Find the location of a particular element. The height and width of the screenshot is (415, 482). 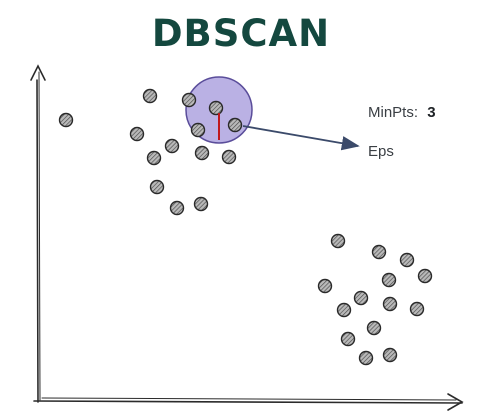

y-axis-arrowhead is located at coordinates (38, 72).